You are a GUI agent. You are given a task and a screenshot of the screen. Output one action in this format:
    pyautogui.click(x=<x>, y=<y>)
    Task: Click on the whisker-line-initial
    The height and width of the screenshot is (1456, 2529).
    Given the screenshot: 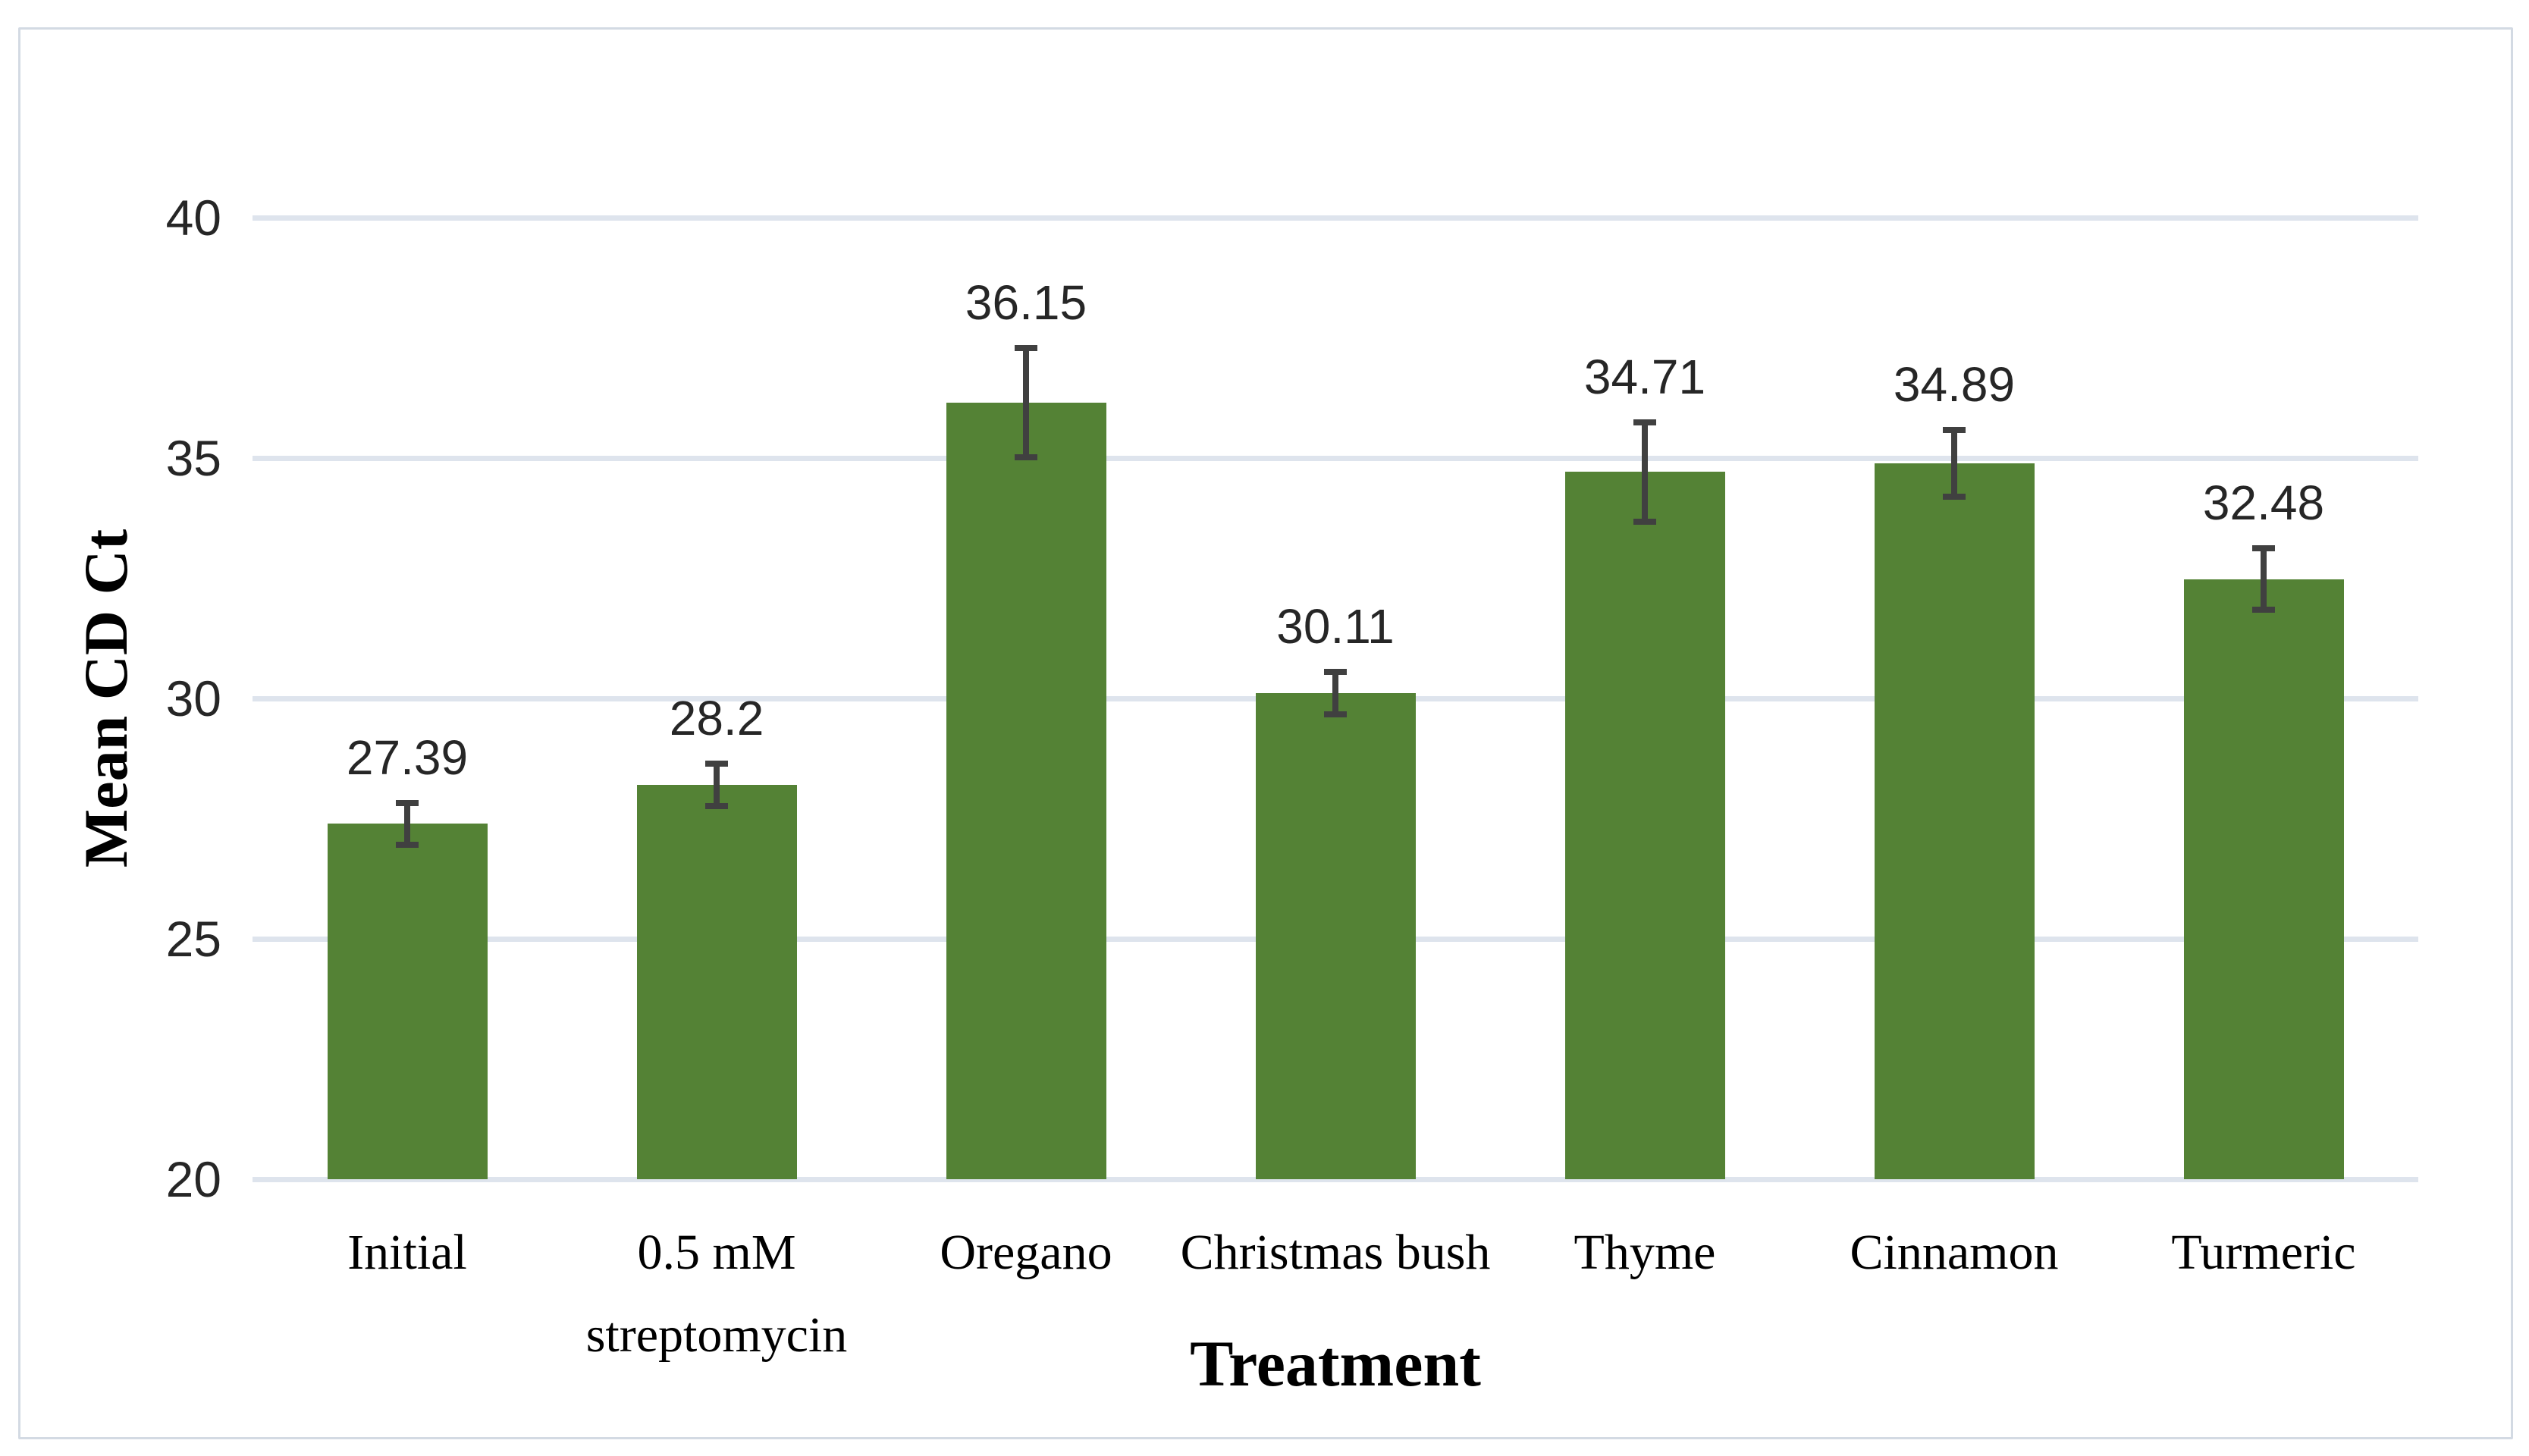 What is the action you would take?
    pyautogui.click(x=407, y=824)
    